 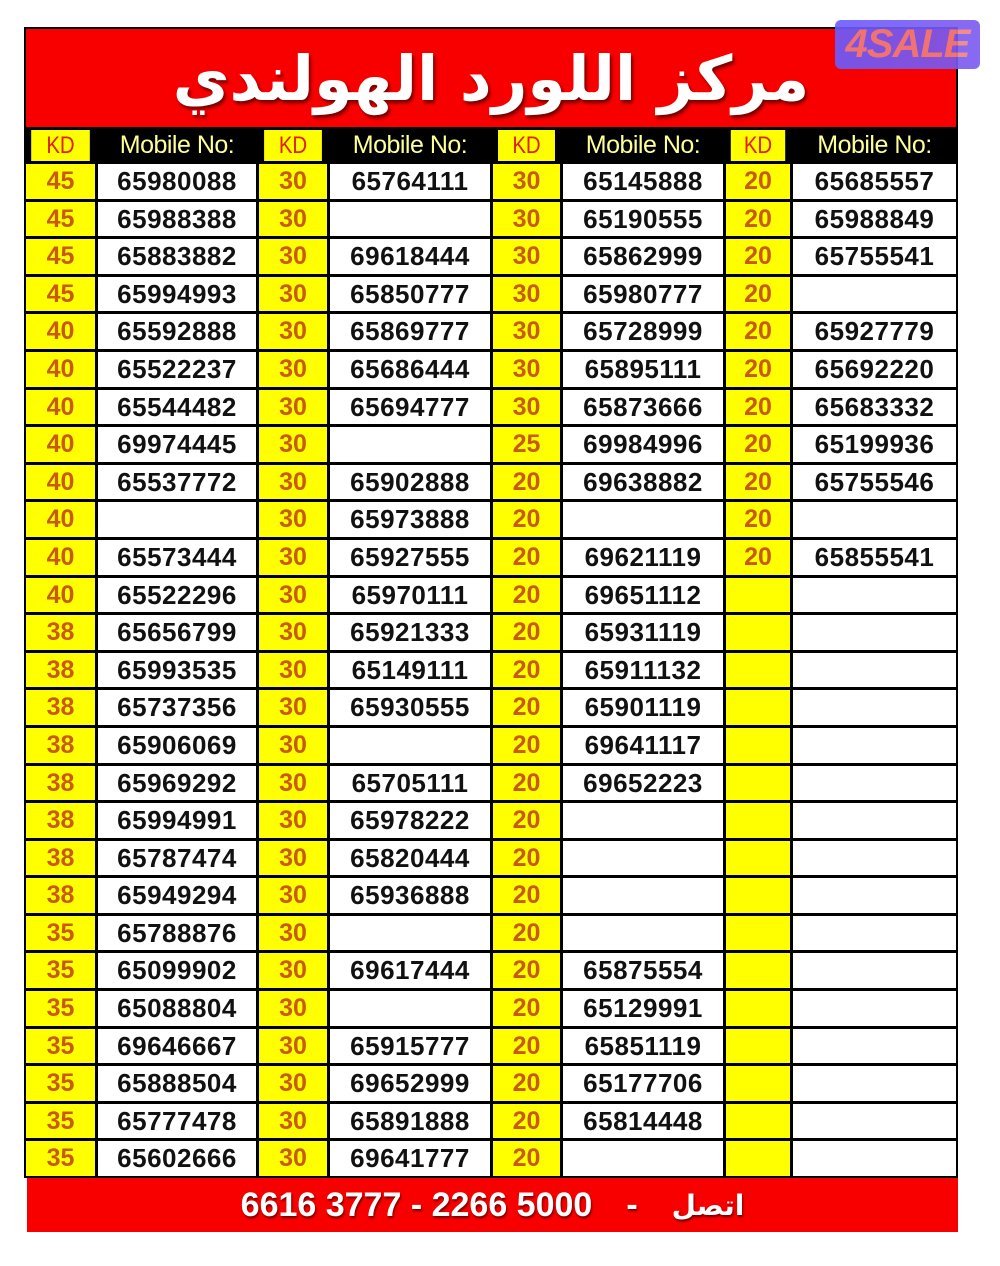 I want to click on mobile-number-cell: 65993535, so click(x=177, y=670).